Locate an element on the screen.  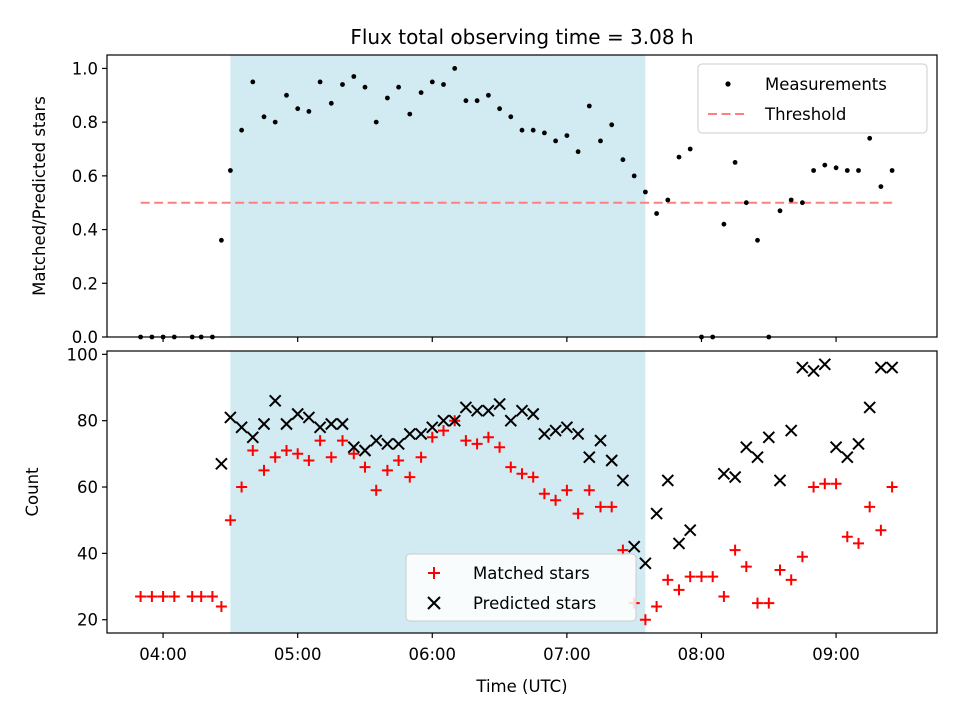
top-legend: Measurements Threshold is located at coordinates (812, 98).